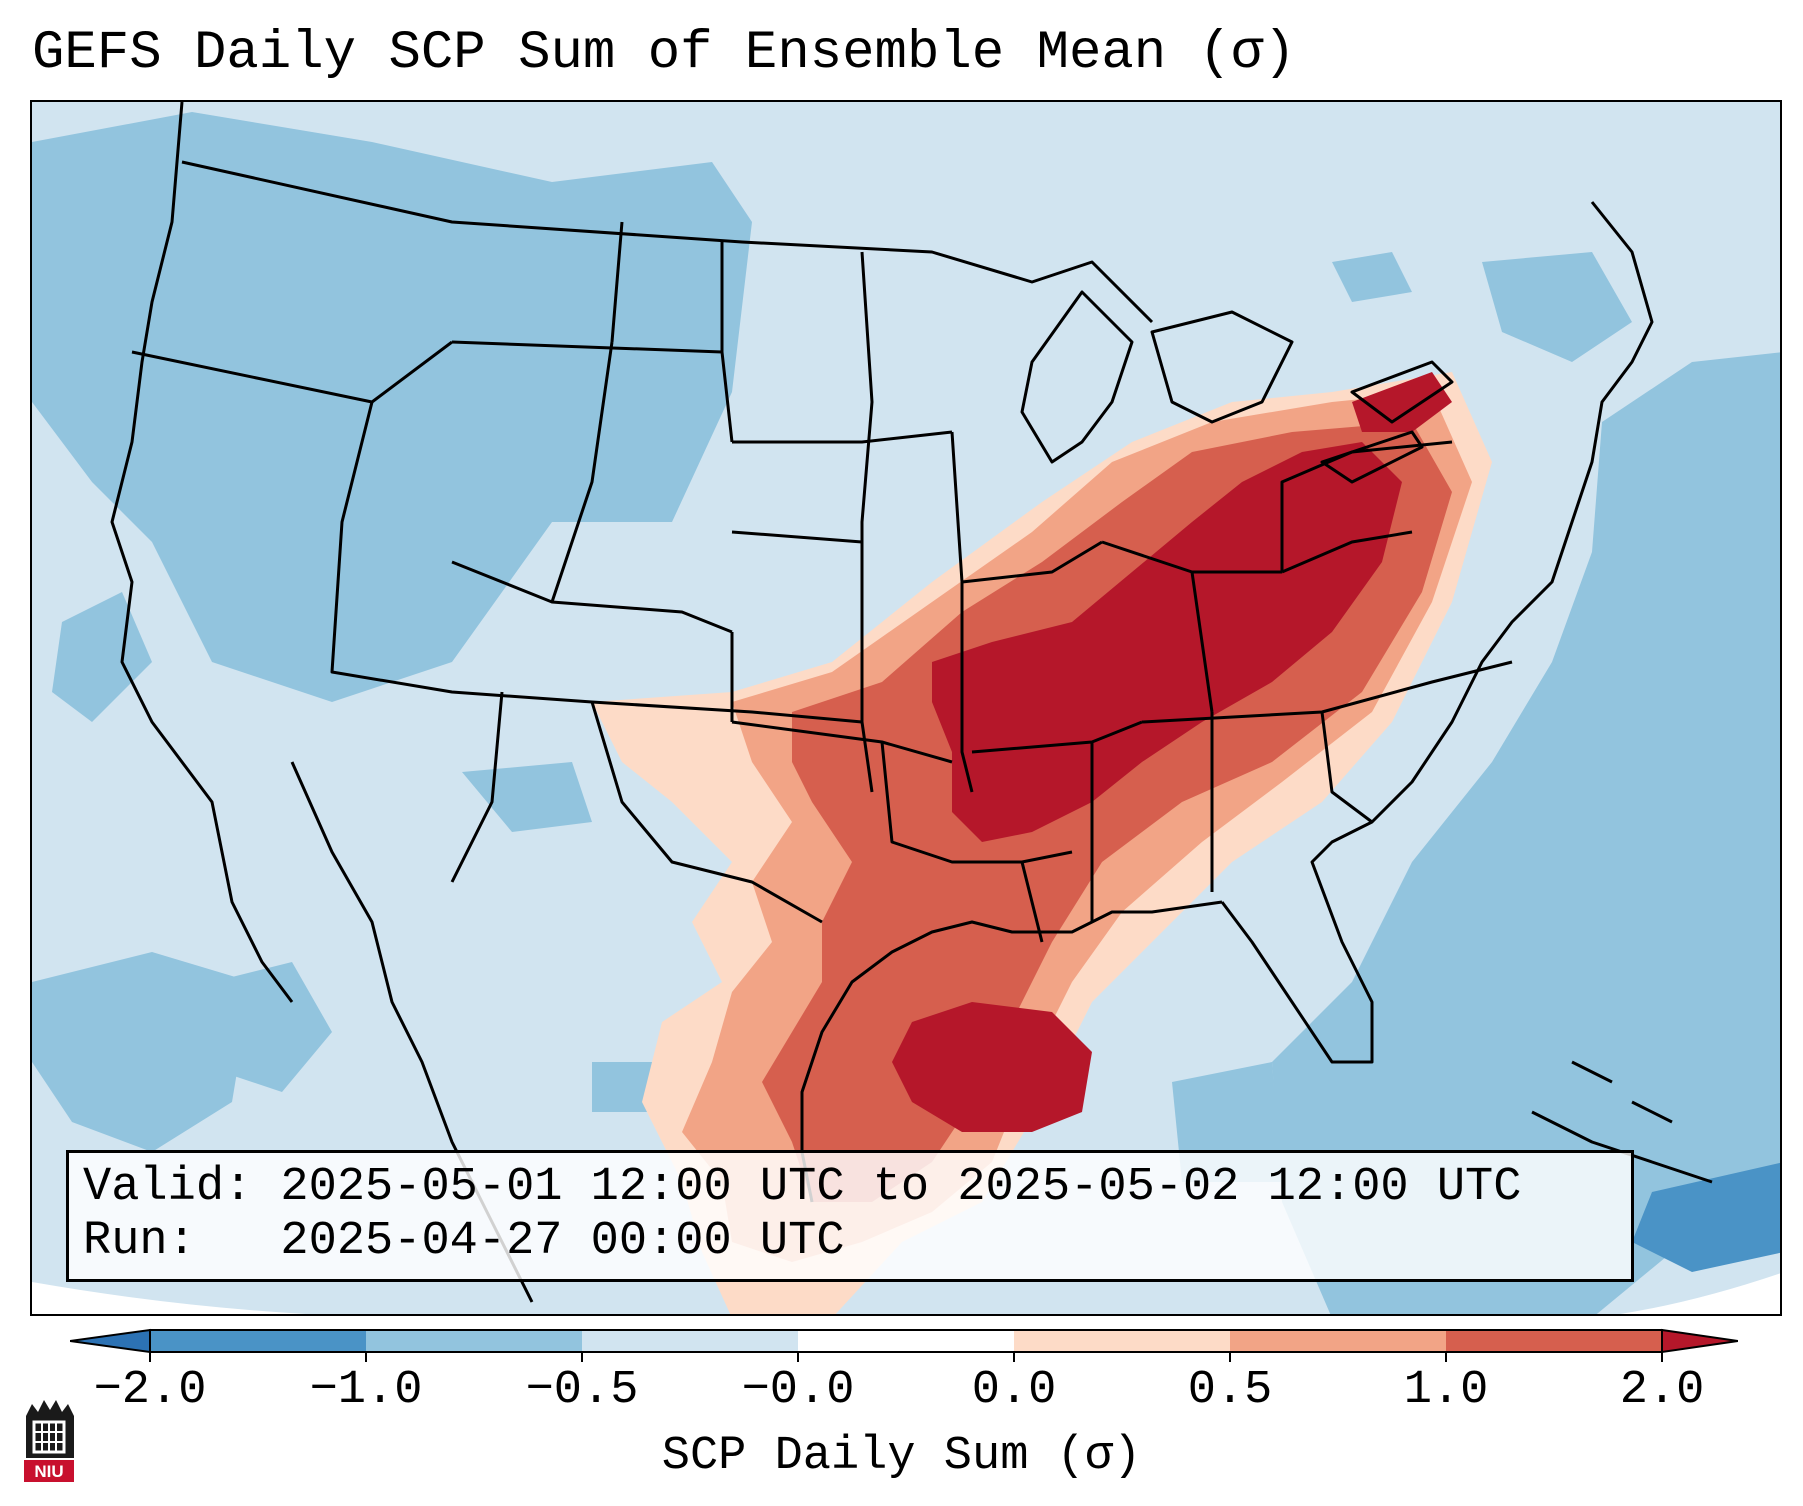 Image resolution: width=1803 pixels, height=1506 pixels. I want to click on colorbar-ticks: −2.0 −1.0 −0.5 −0.0 0.0 0.5 1.0 2.0, so click(901, 1396).